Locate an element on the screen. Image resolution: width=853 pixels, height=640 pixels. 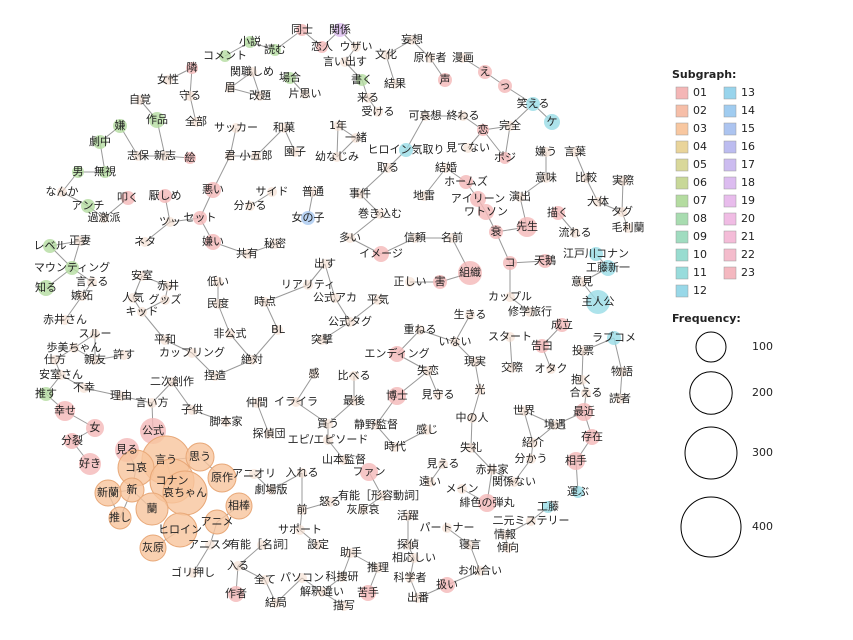
node-label: 失礼 is located at coordinates (471, 447).